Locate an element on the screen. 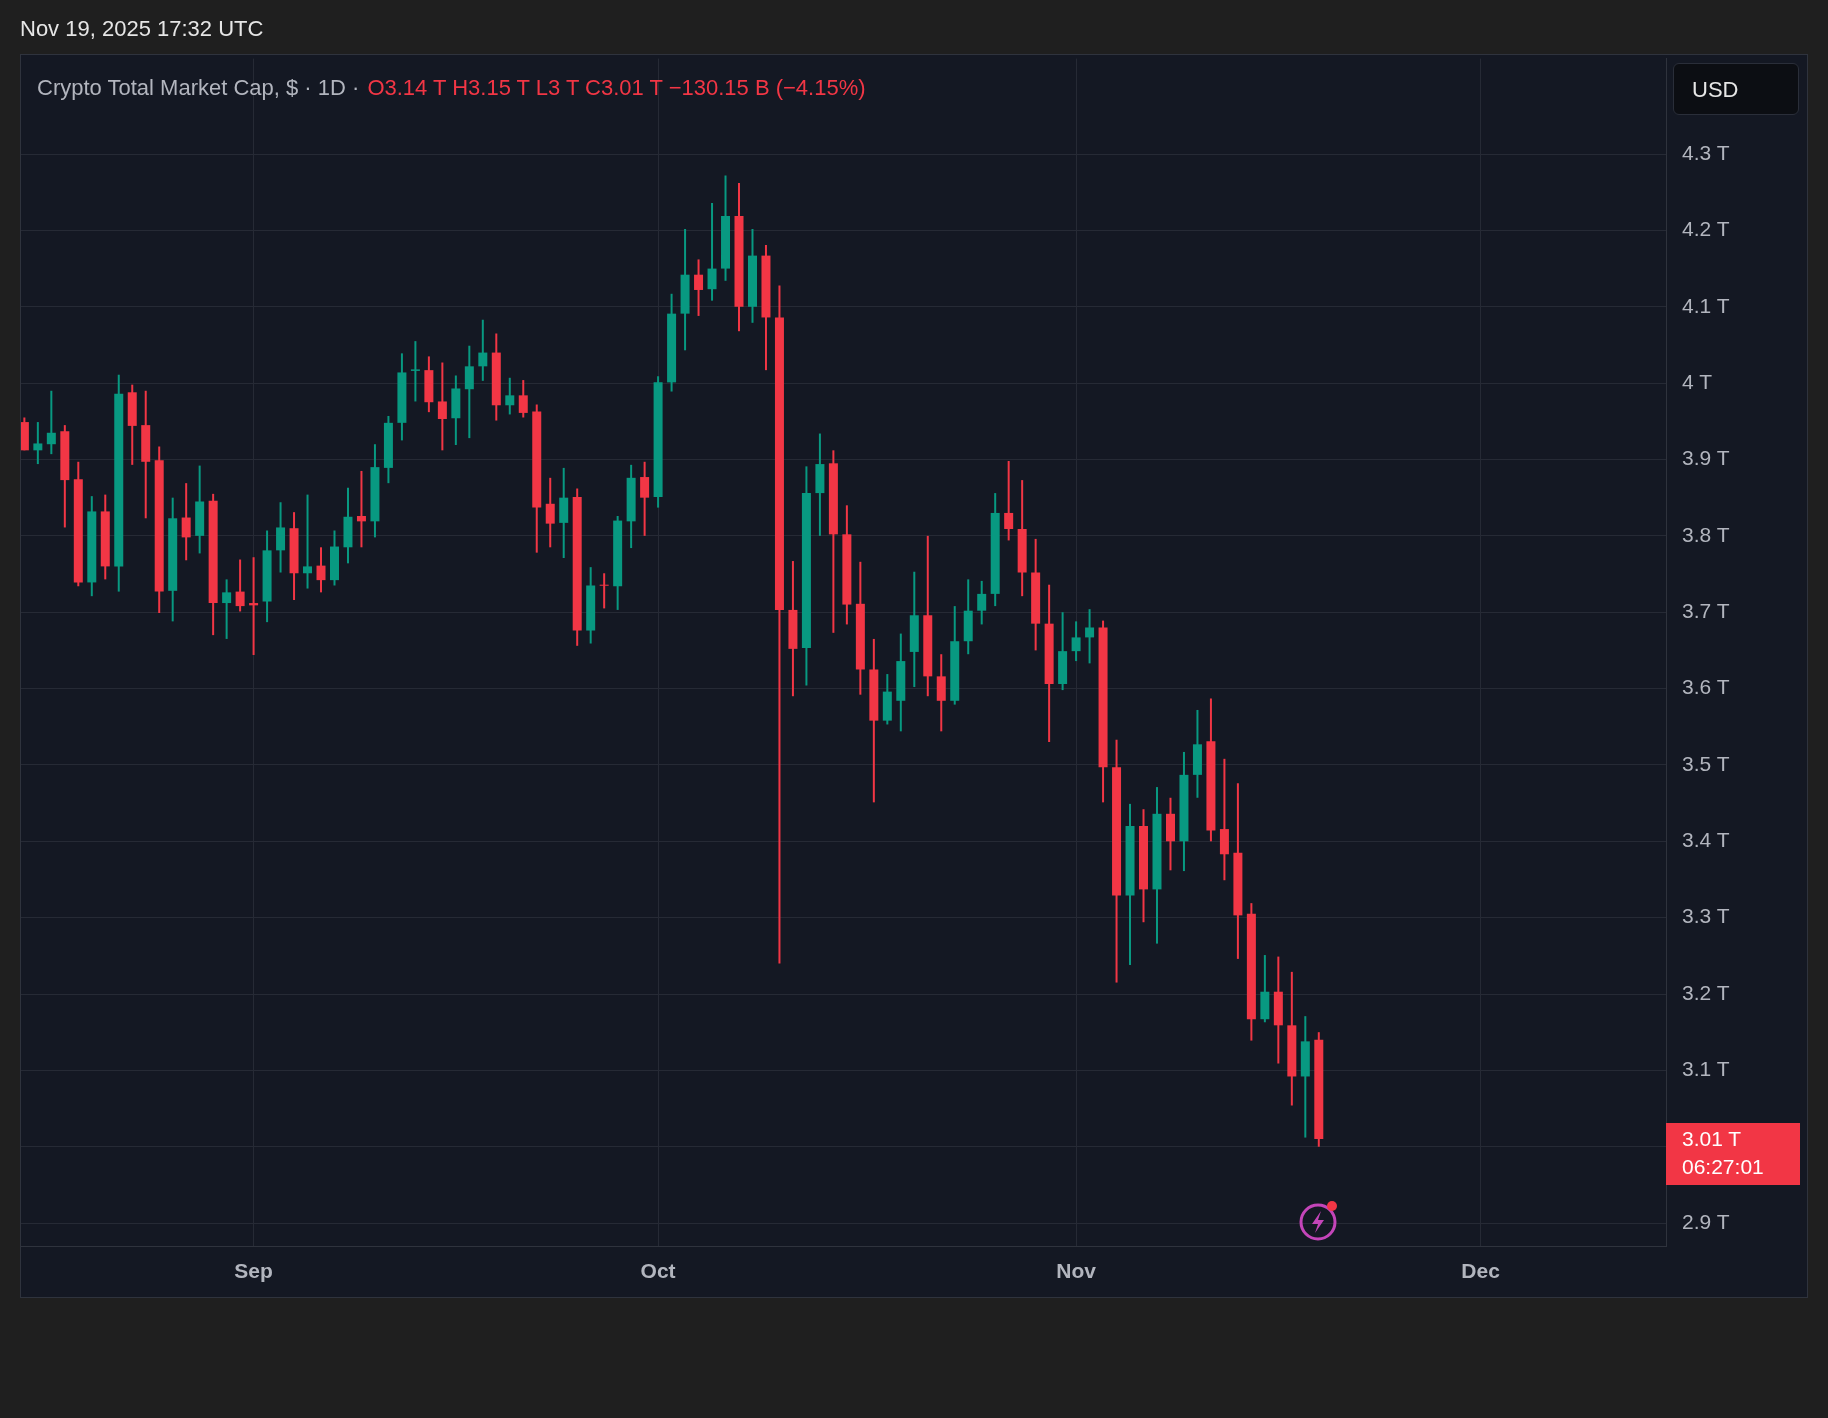 The width and height of the screenshot is (1828, 1418). y-tick-label: 4.2 T is located at coordinates (1706, 229).